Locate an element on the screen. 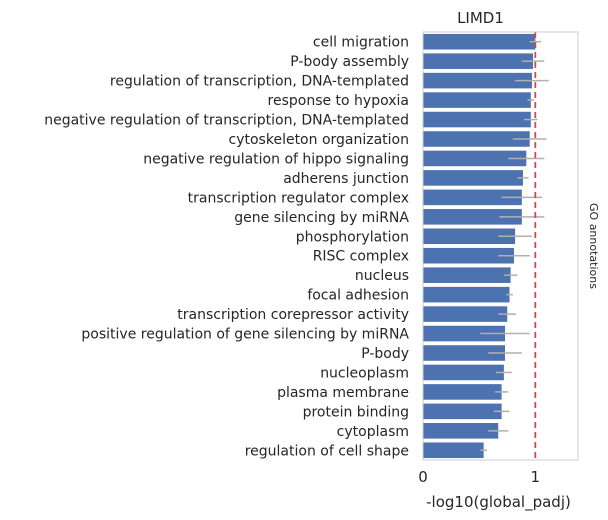 This screenshot has width=608, height=520. category-label: focal adhesion is located at coordinates (358, 296).